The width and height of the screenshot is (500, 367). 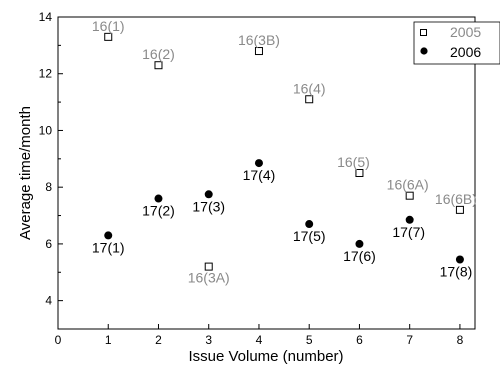 I want to click on legend-label-2005: 2005, so click(x=465, y=32).